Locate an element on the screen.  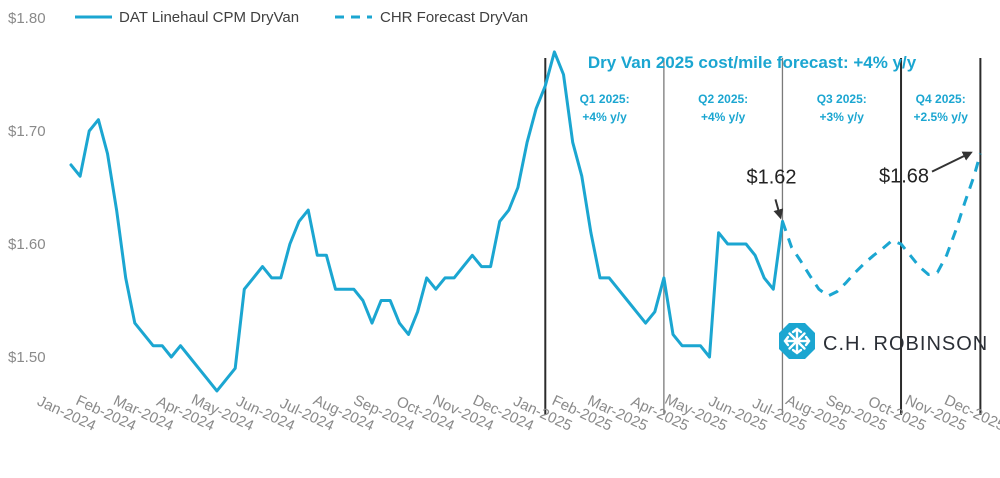
value-callouts: $1.62 $1.68 is located at coordinates (859, 185).